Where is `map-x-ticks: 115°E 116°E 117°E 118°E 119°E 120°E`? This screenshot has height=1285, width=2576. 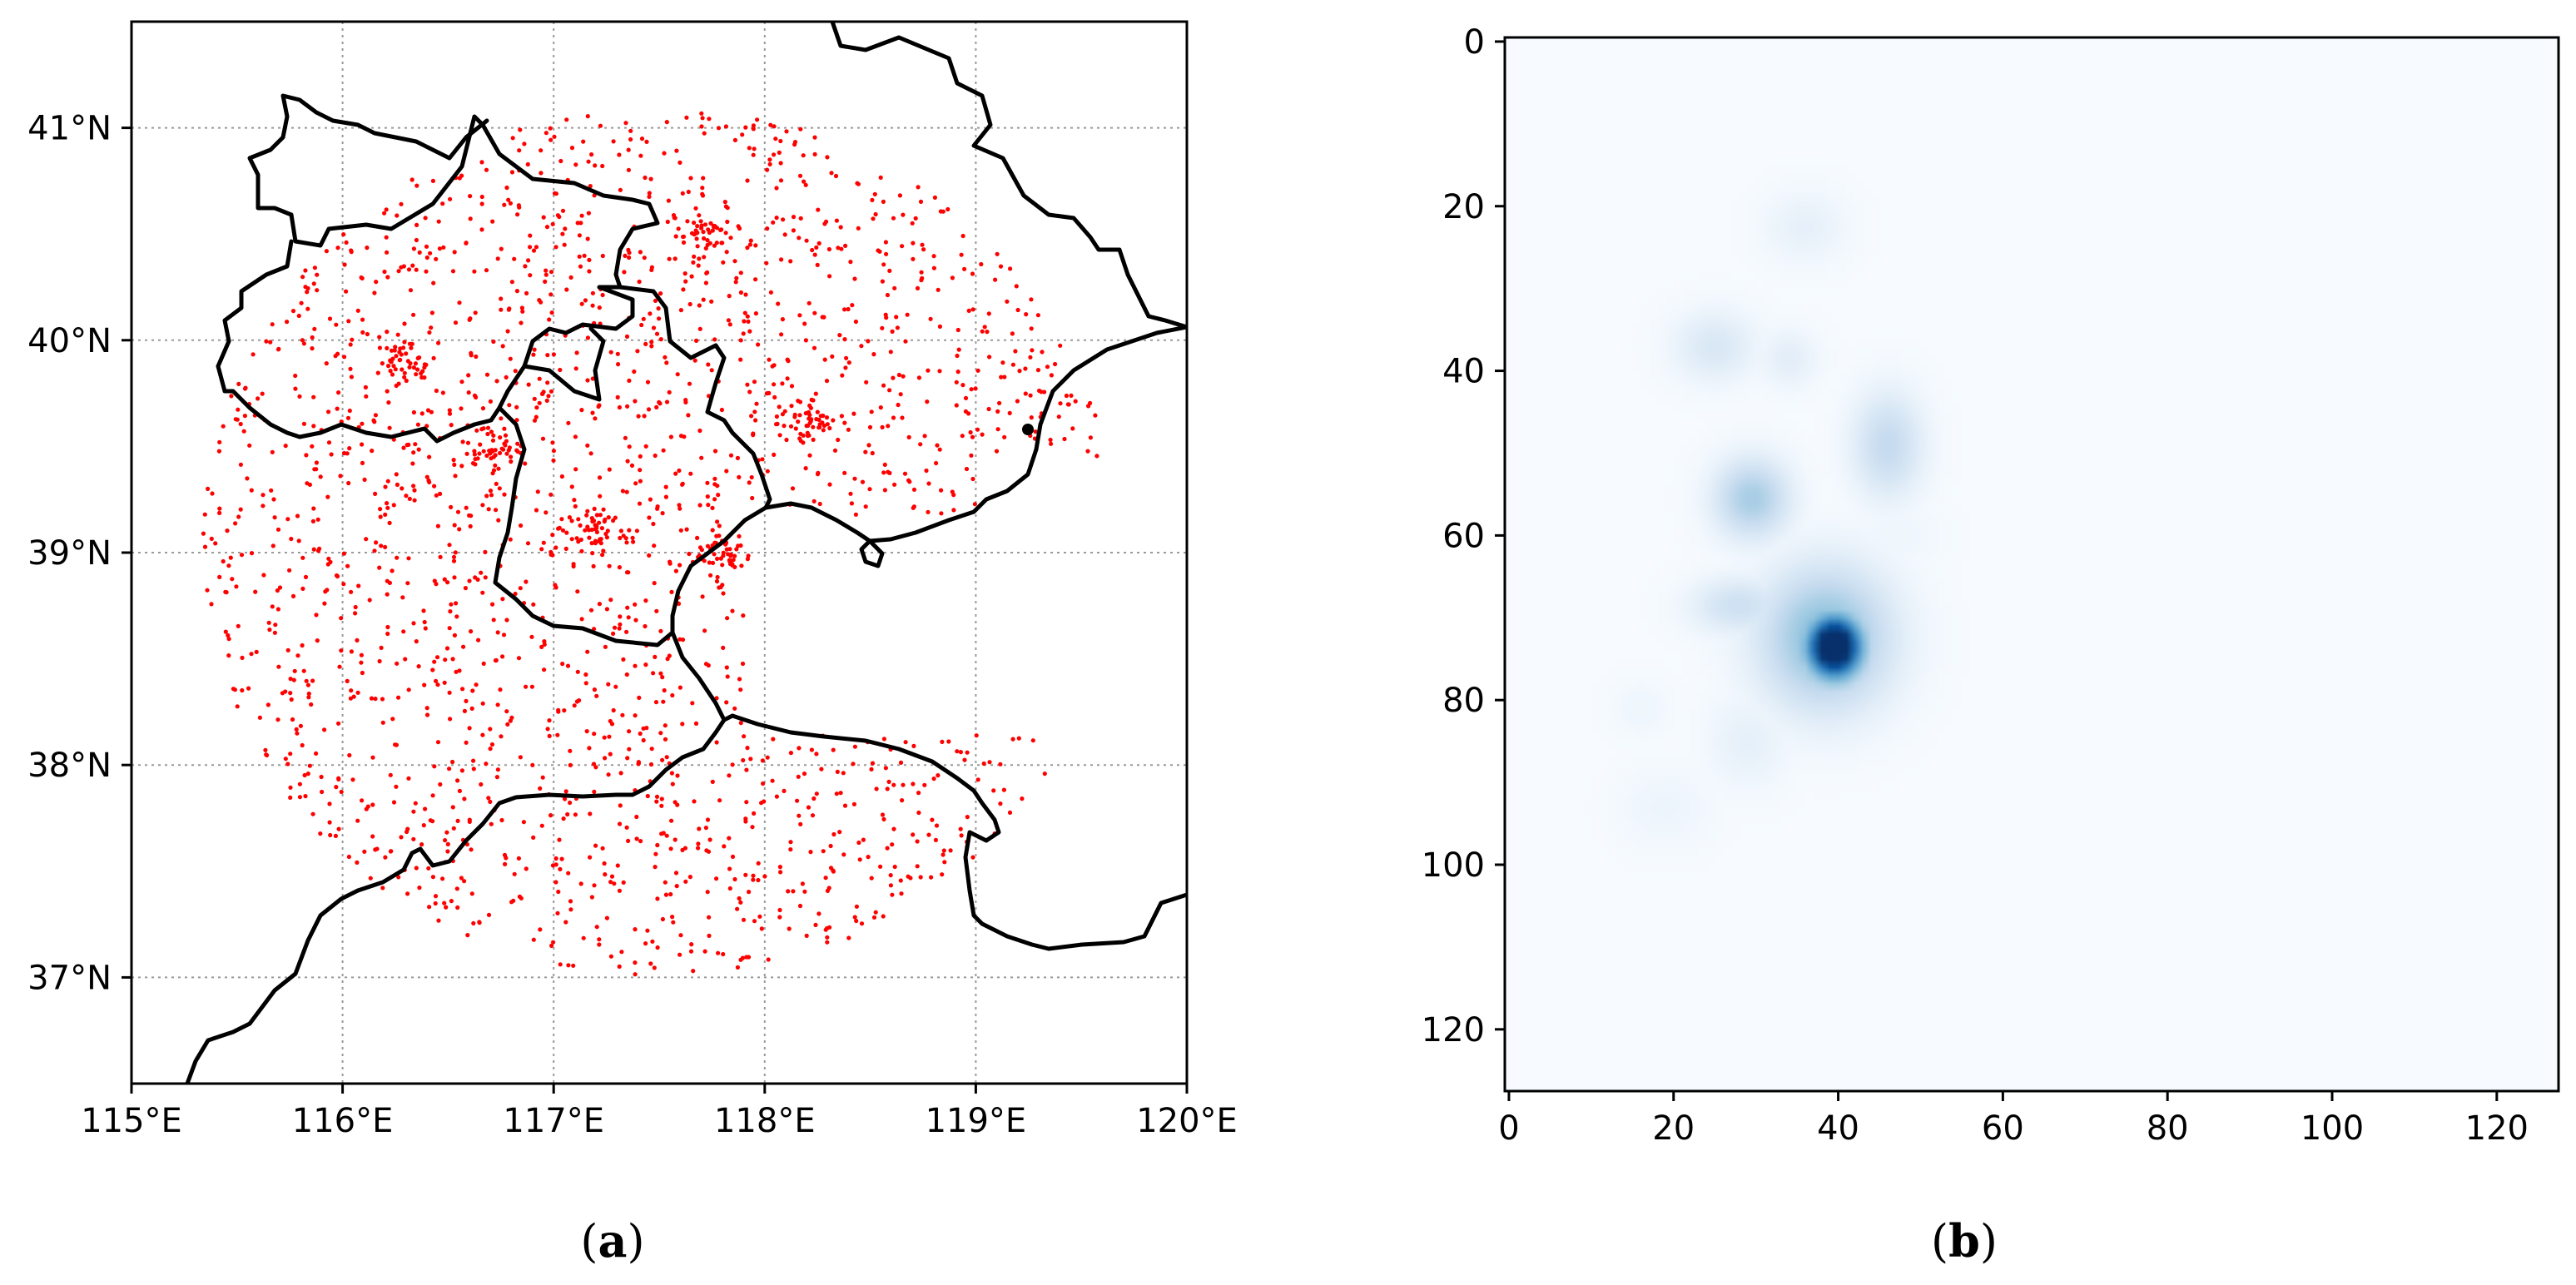 map-x-ticks: 115°E 116°E 117°E 118°E 119°E 120°E is located at coordinates (659, 1112).